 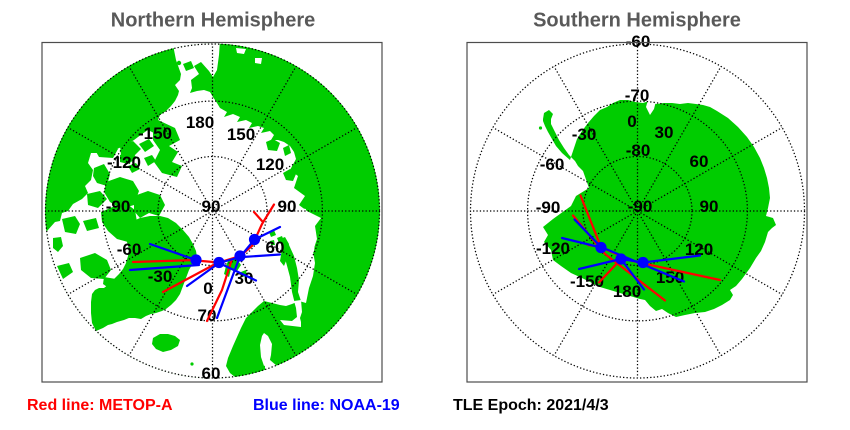 What do you see at coordinates (100, 405) in the screenshot?
I see `svg-text: Red line: METOP-A` at bounding box center [100, 405].